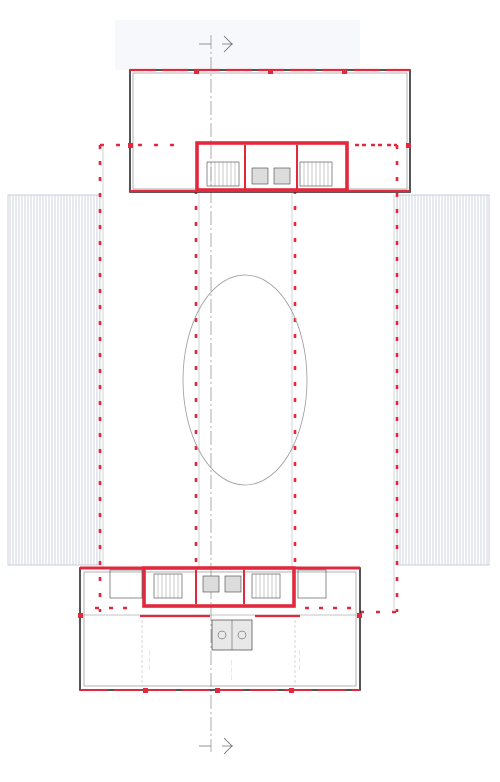 This screenshot has width=500, height=782. What do you see at coordinates (54, 380) in the screenshot?
I see `left-stand` at bounding box center [54, 380].